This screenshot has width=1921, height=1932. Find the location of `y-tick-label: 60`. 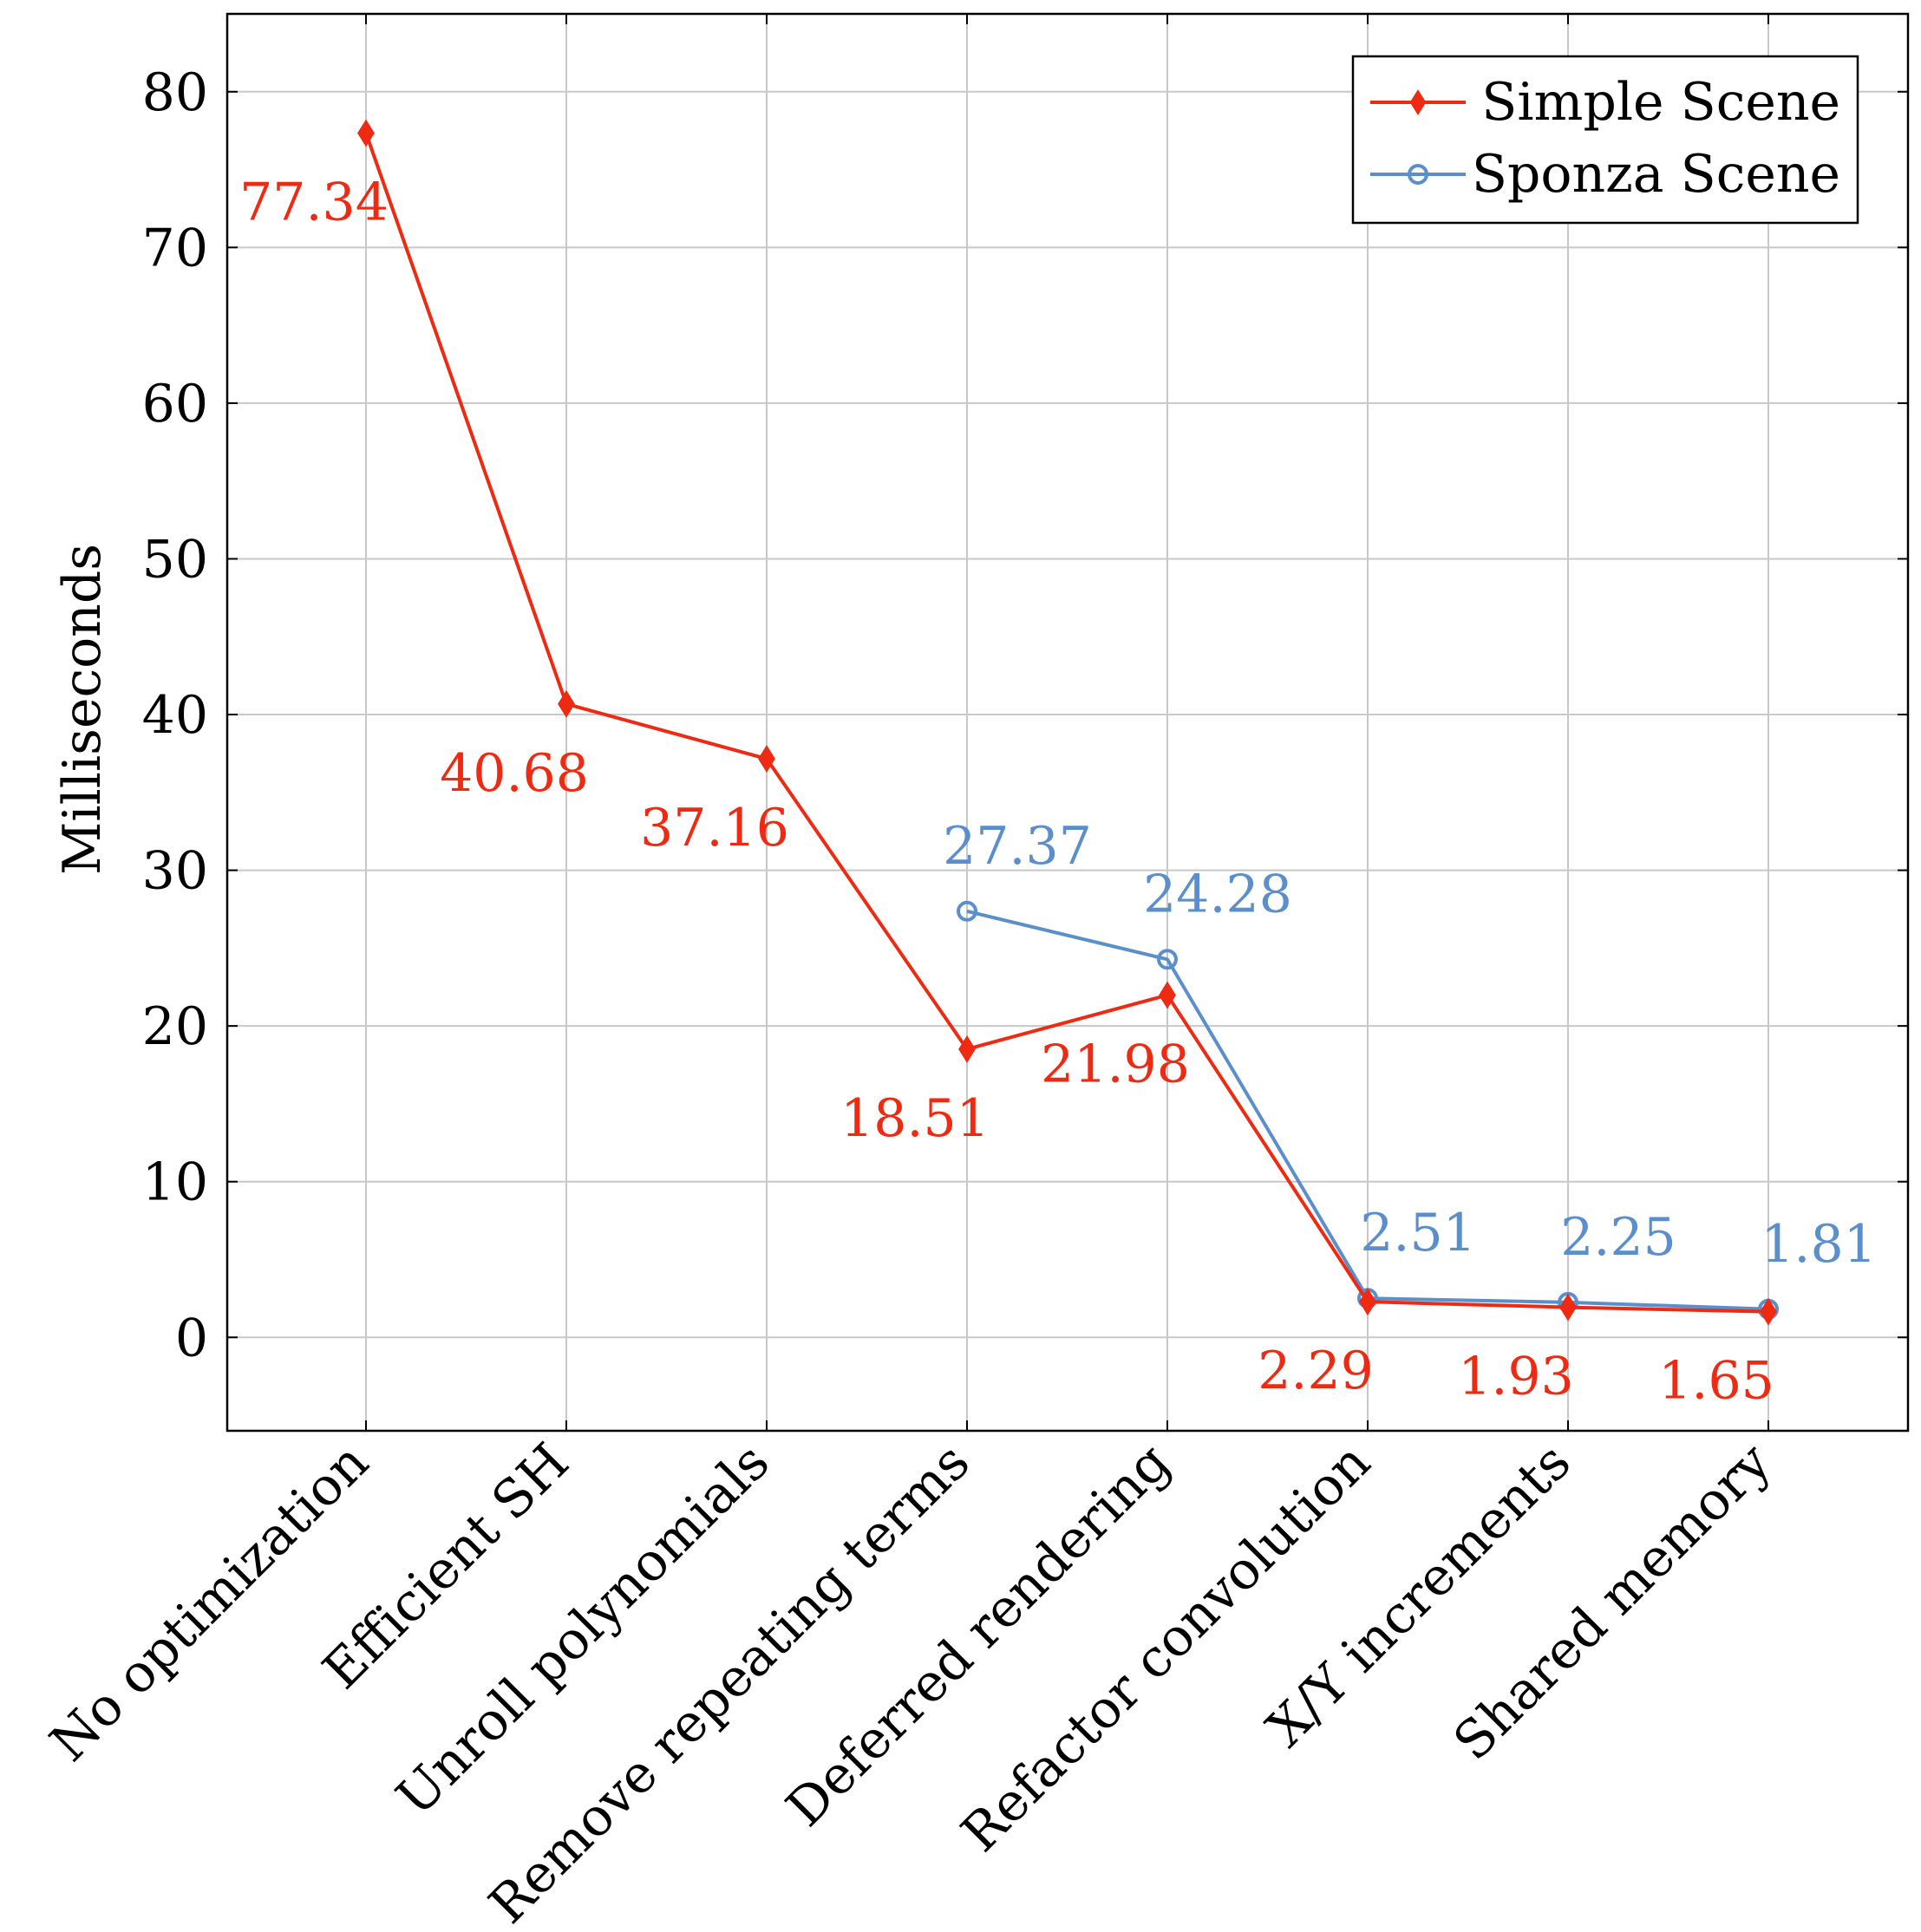

y-tick-label: 60 is located at coordinates (175, 404).